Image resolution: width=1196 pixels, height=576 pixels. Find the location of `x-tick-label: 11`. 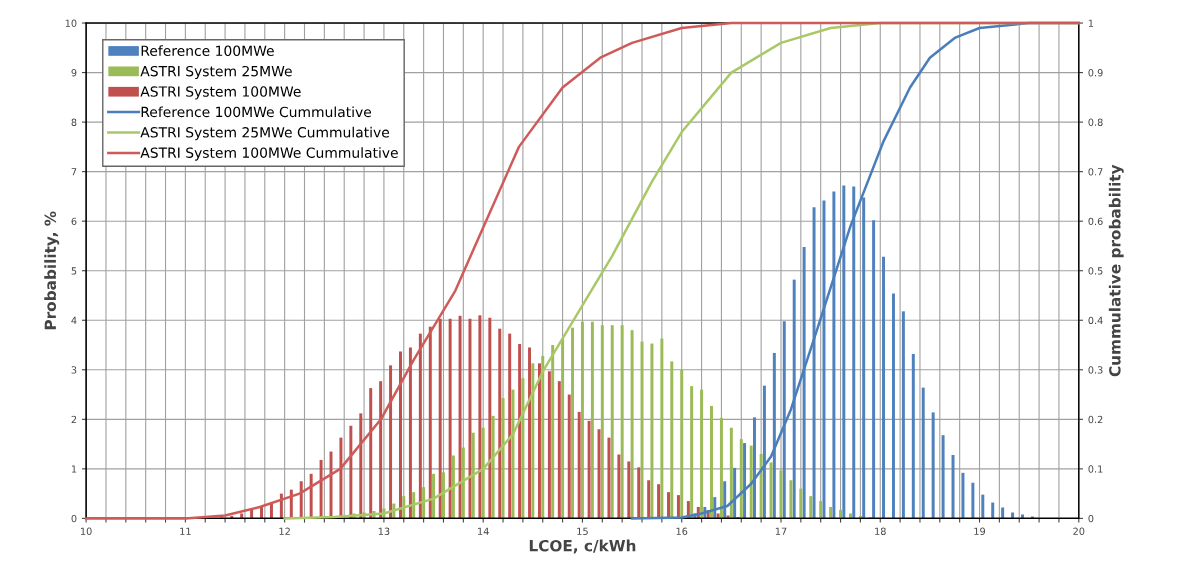

x-tick-label: 11 is located at coordinates (185, 531).